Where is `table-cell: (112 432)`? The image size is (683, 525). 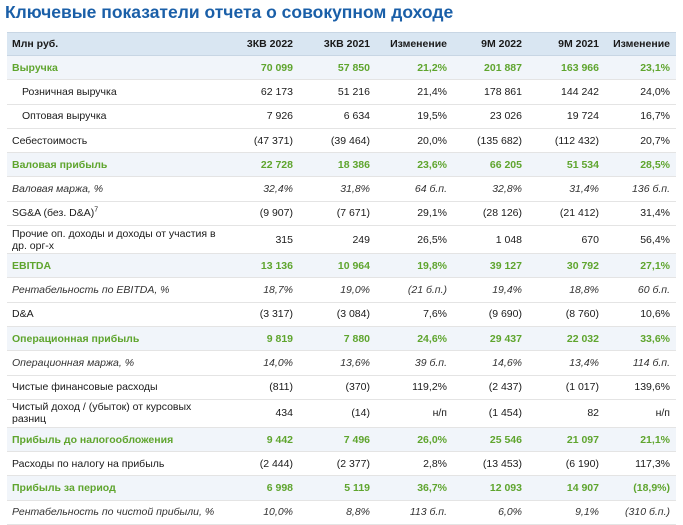
table-cell: (112 432) is located at coordinates (566, 141).